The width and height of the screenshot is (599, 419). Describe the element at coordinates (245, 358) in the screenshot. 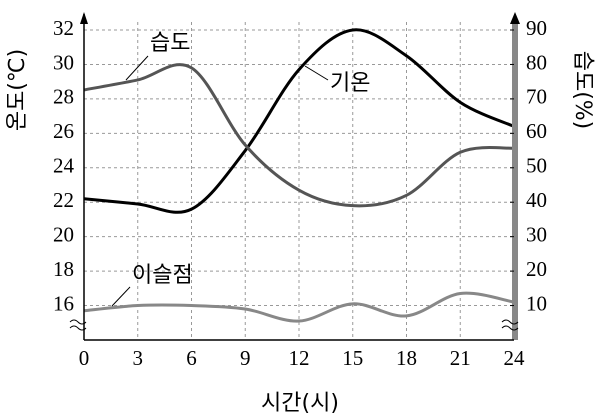

I see `x-tick-label: 9` at that location.